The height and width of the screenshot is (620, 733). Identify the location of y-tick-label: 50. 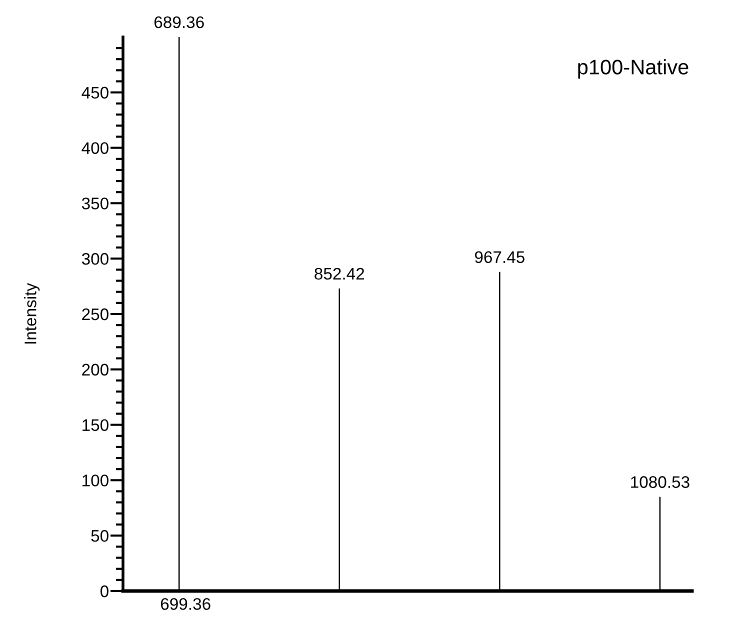
(99, 536).